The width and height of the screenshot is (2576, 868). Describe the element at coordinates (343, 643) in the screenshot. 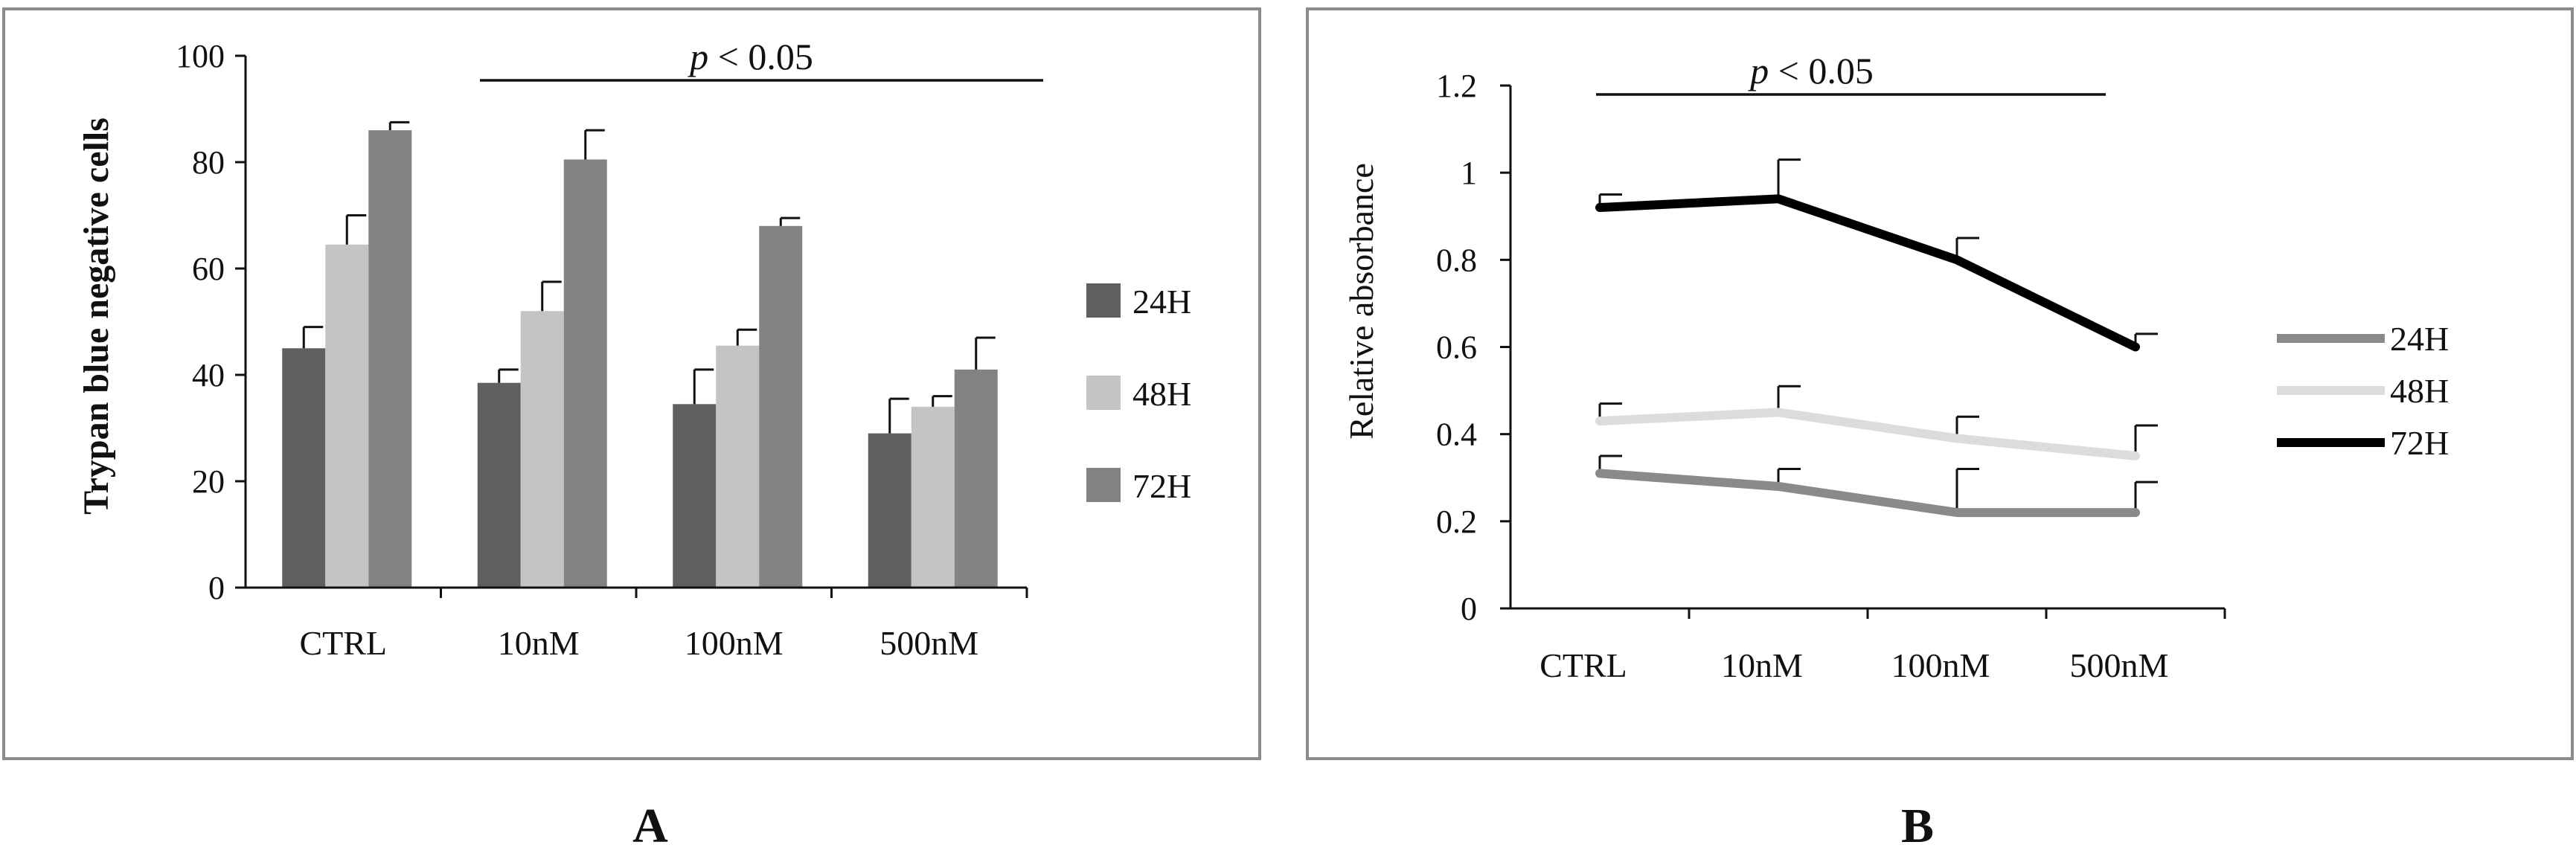

I see `panel-a-x-category-label: CTRL` at that location.